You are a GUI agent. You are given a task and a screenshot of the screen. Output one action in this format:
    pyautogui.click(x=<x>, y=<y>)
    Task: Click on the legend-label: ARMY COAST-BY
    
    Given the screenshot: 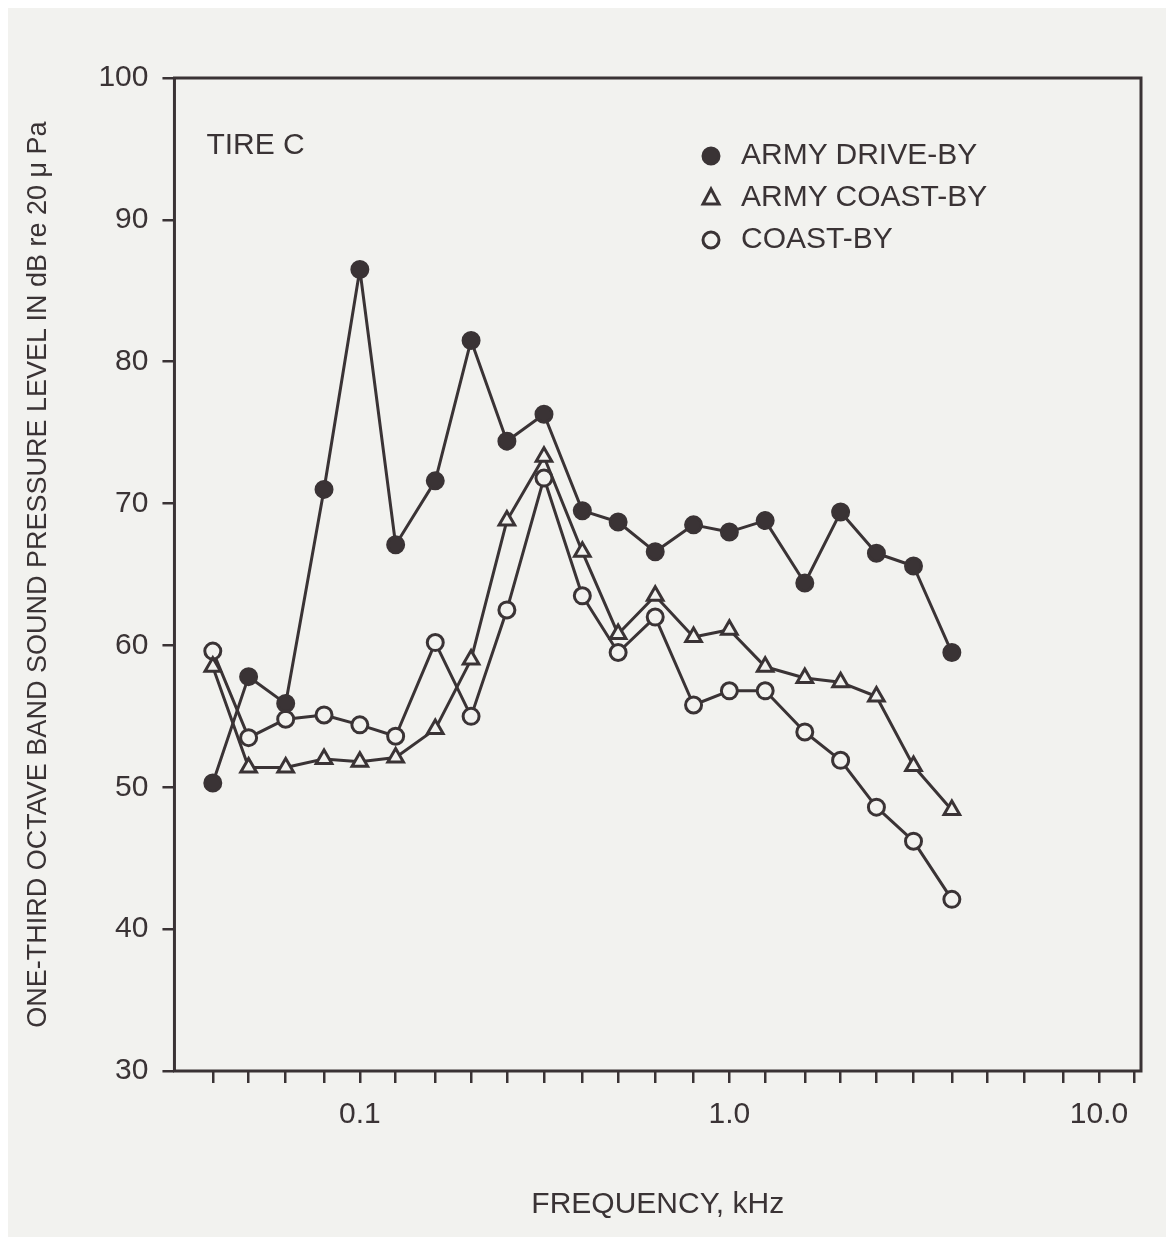 What is the action you would take?
    pyautogui.click(x=864, y=196)
    